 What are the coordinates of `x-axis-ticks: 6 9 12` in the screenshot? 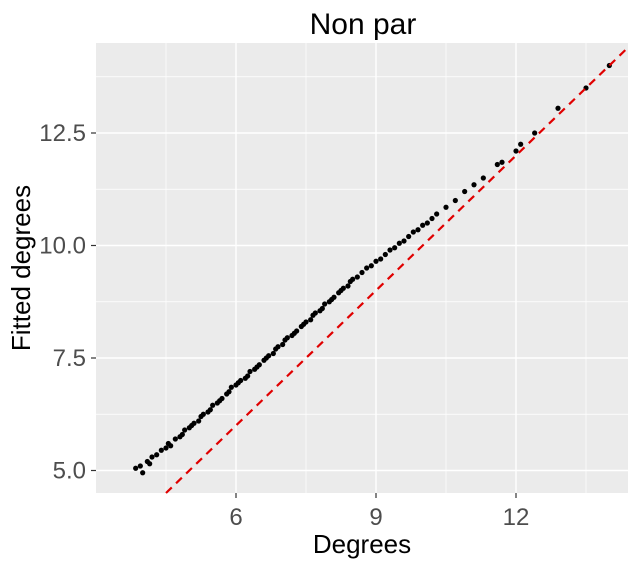 It's located at (379, 512).